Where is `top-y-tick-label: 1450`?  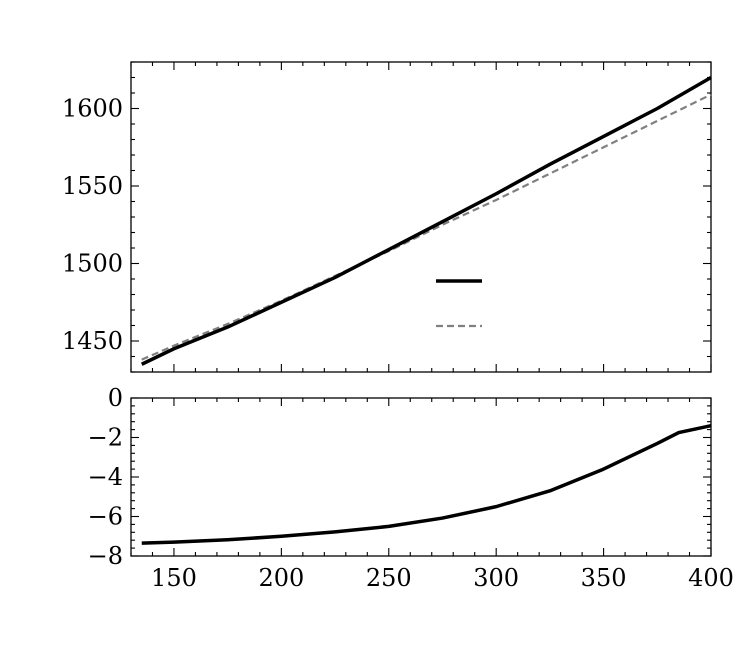 top-y-tick-label: 1450 is located at coordinates (92, 341).